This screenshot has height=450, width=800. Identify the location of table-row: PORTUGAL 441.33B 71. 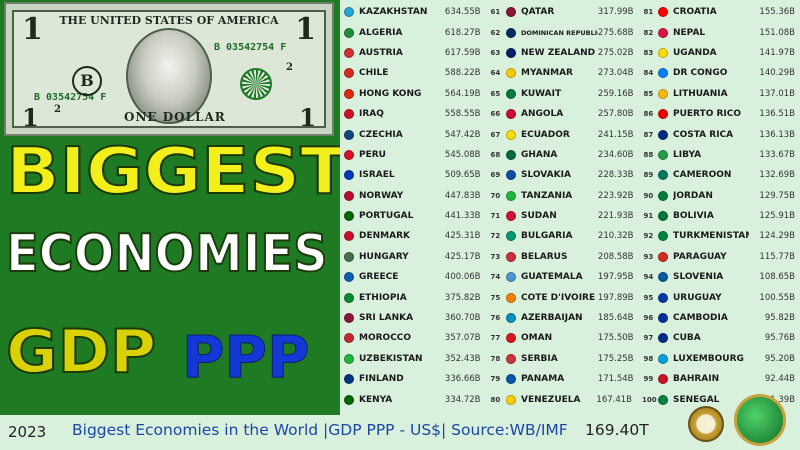
(424, 216).